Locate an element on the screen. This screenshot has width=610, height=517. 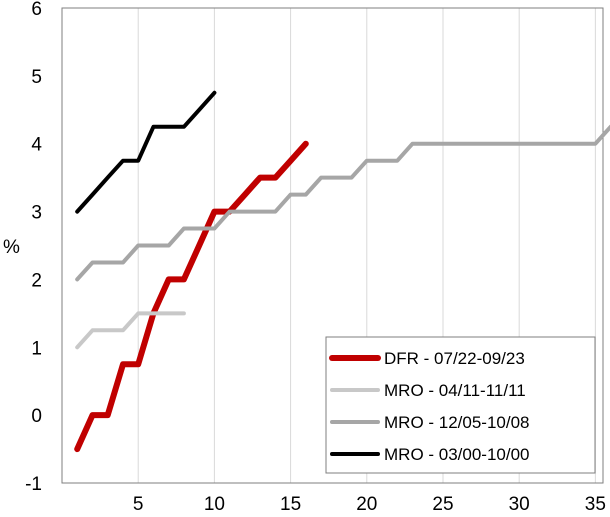
y-axis-ticks: -1 0 1 2 3 4 5 6 is located at coordinates (33, 247).